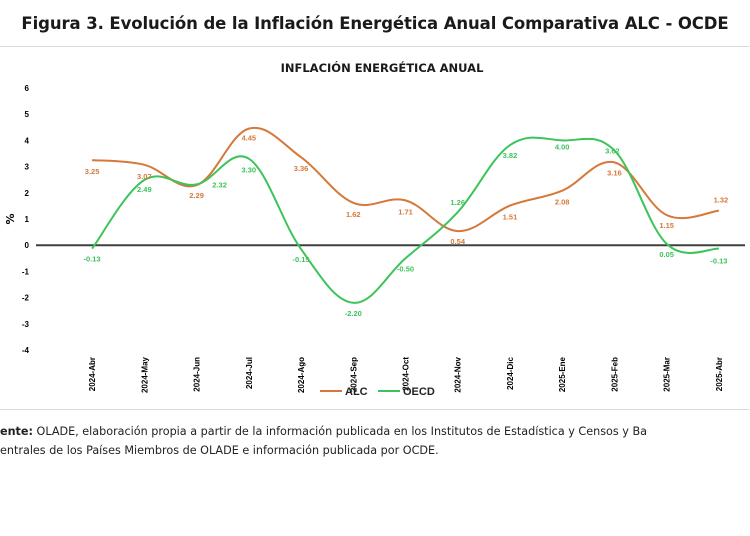 The height and width of the screenshot is (536, 750). What do you see at coordinates (562, 146) in the screenshot?
I see `data-label: 4.00` at bounding box center [562, 146].